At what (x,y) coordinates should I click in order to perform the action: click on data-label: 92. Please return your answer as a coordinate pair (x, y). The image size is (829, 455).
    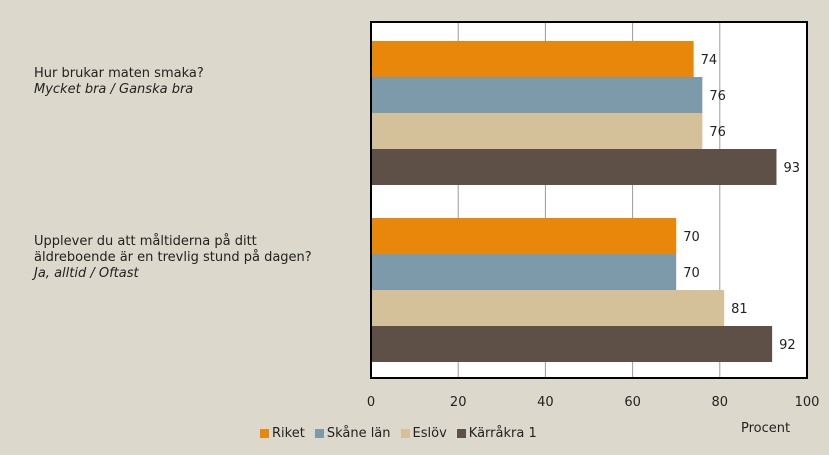
    Looking at the image, I should click on (787, 345).